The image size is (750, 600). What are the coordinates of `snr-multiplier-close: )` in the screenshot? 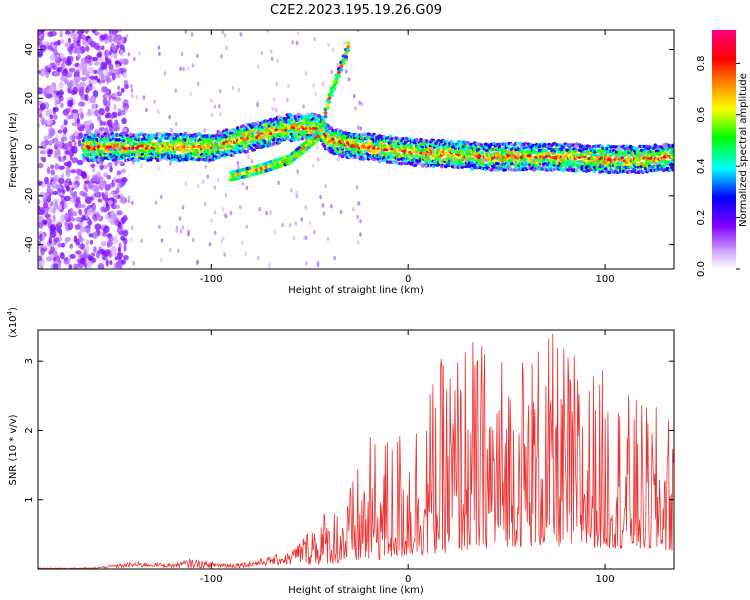 It's located at (13, 309).